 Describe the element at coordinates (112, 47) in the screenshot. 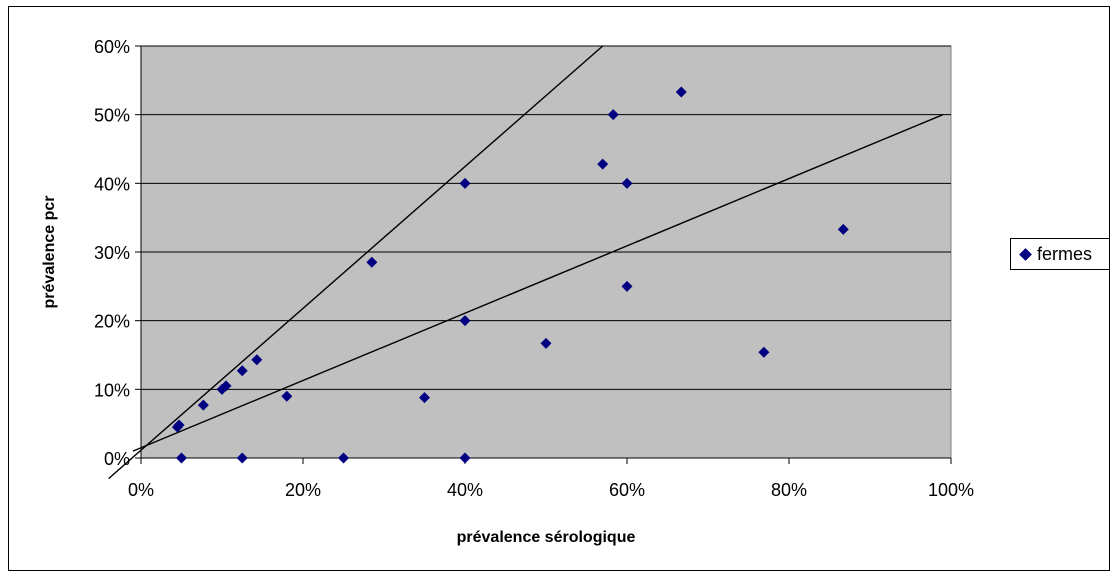

I see `y-tick-label: 60%` at that location.